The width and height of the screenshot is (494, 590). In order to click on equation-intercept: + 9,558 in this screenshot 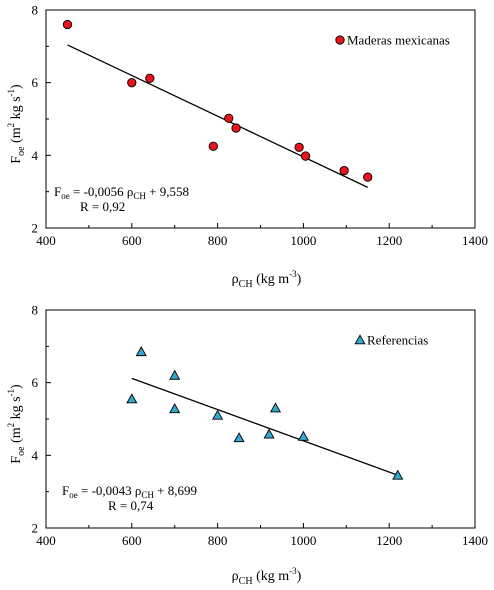, I will do `click(167, 191)`.